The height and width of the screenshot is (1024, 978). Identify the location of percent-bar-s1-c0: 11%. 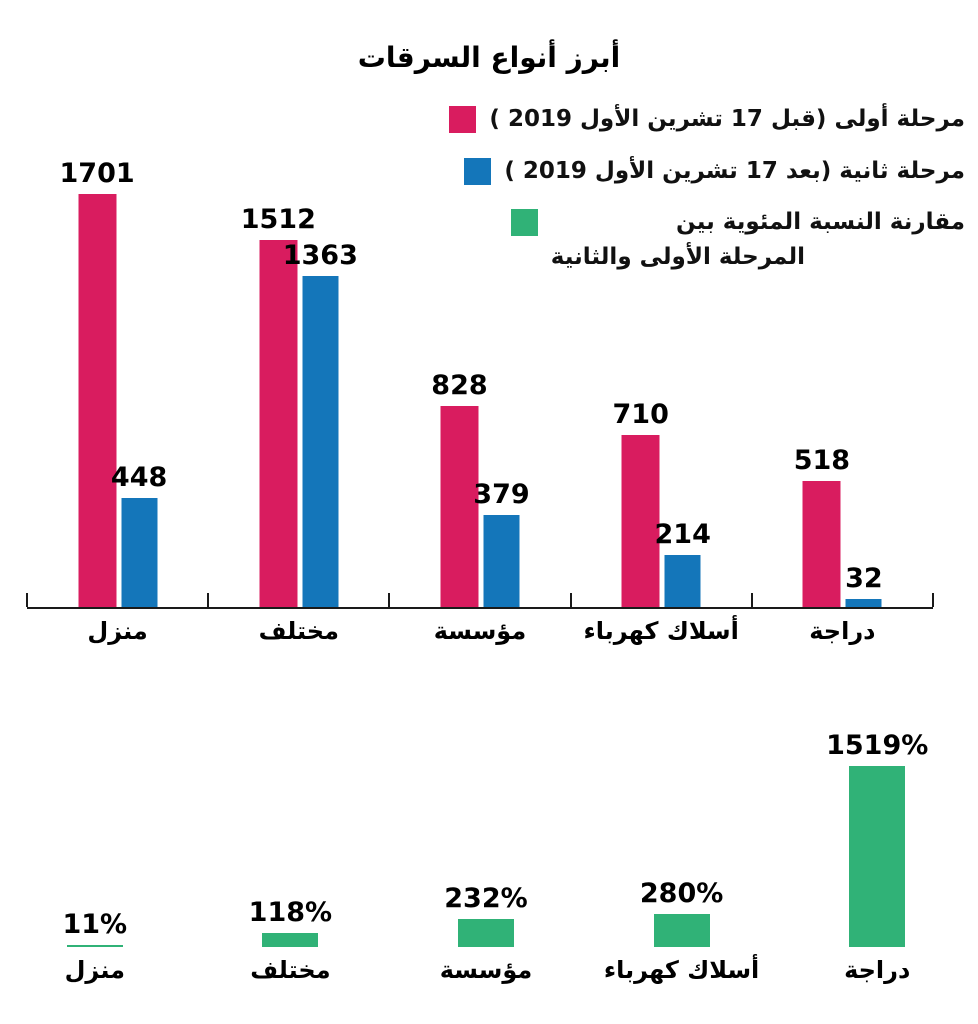
(94, 928).